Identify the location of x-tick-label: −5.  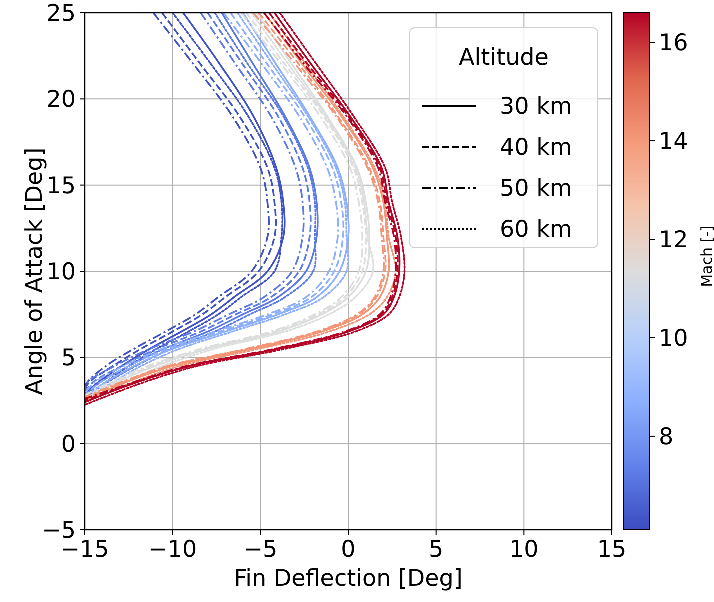
(261, 550).